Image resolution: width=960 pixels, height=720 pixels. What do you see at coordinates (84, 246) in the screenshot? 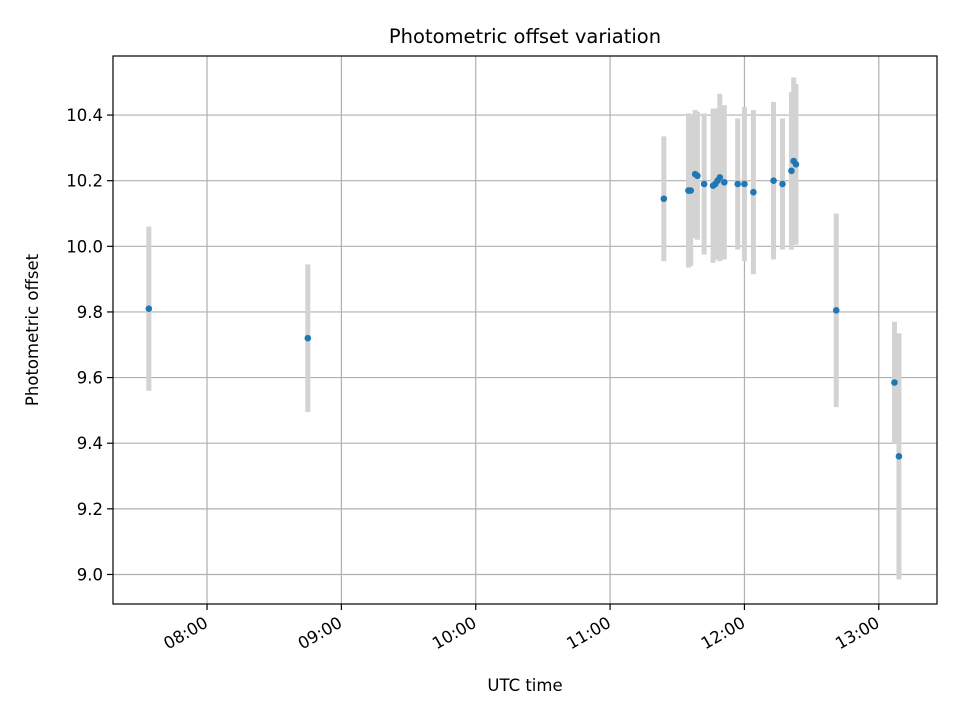
I see `y-tick-label: 10.0` at bounding box center [84, 246].